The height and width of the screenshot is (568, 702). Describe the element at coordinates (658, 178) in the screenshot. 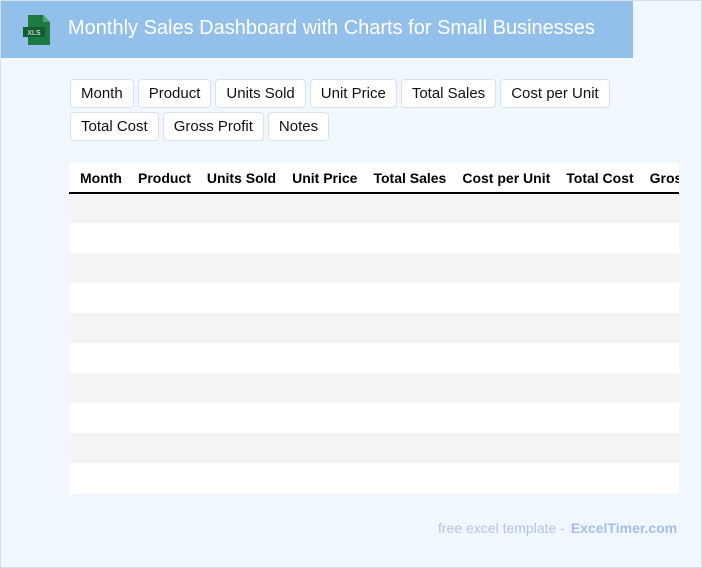

I see `column-header: Gross Profit` at that location.